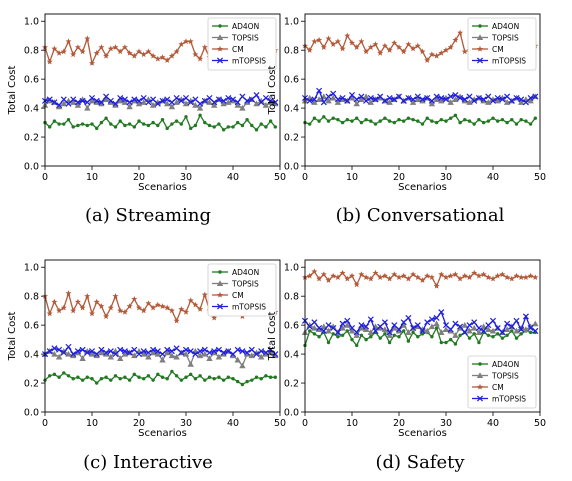  I want to click on y-tick-label: 0.6, so click(31, 326).